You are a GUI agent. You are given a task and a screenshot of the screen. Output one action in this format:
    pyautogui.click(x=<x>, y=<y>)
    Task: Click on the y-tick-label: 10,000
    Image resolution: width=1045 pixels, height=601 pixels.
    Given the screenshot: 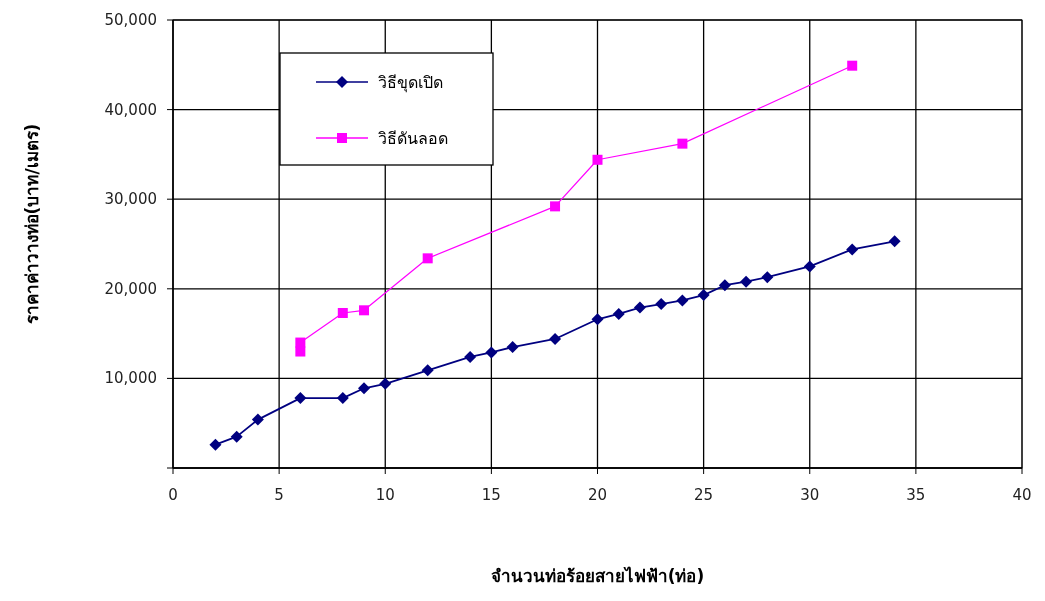 What is the action you would take?
    pyautogui.click(x=130, y=378)
    